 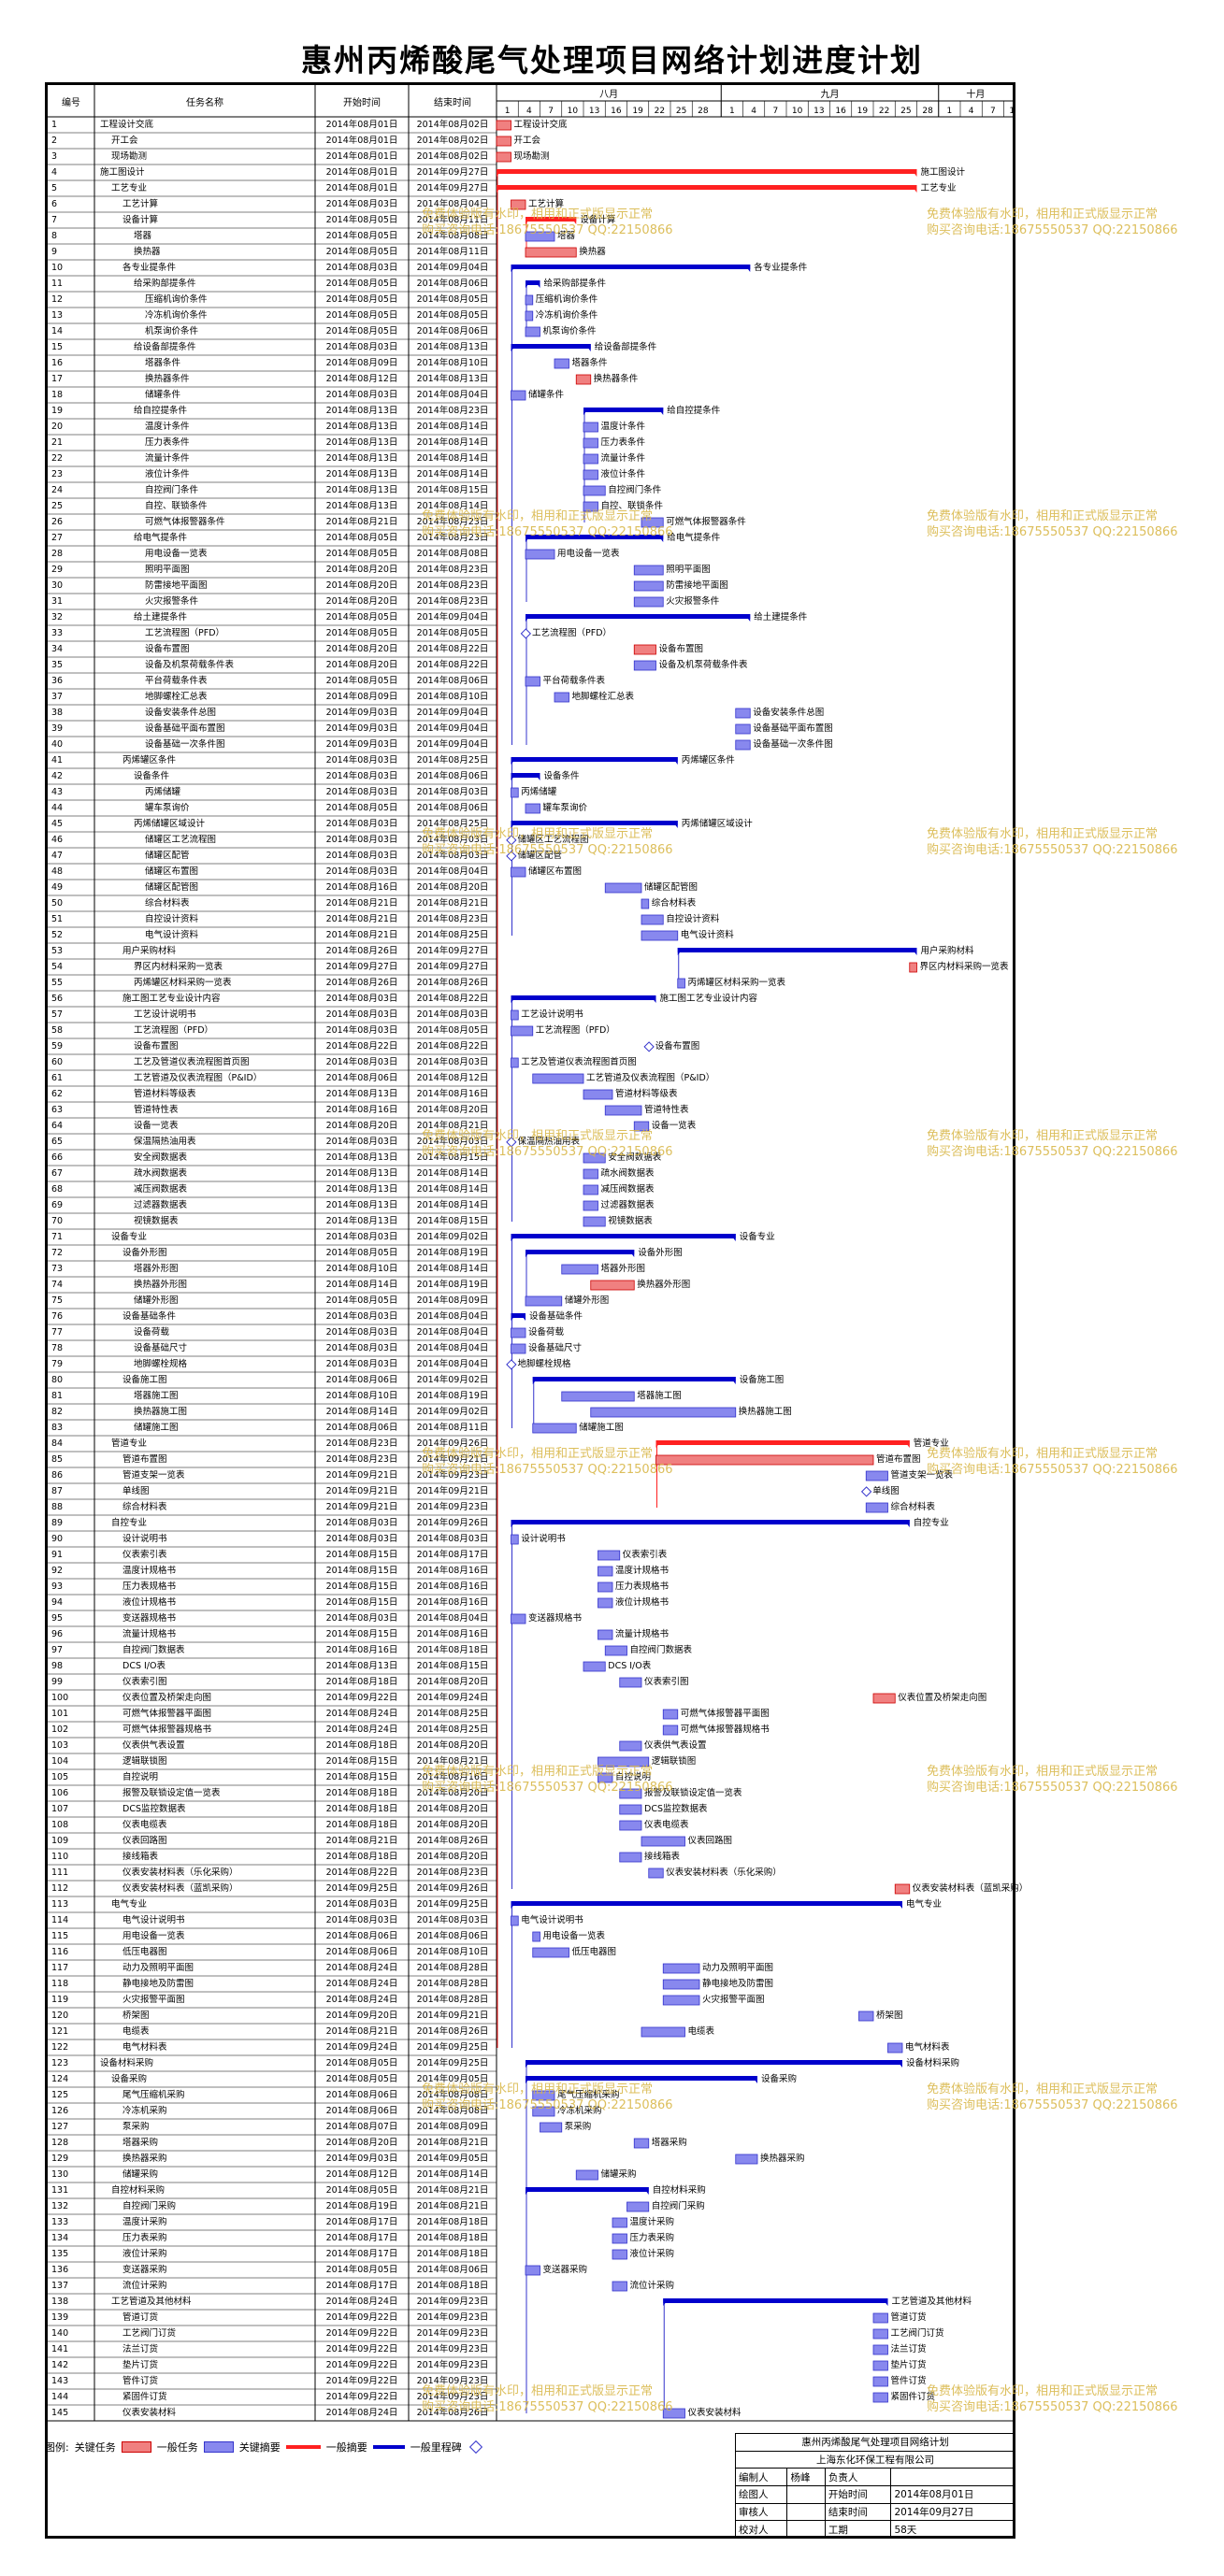 I want to click on table-row: 66 安全阀数据表 2014年08月13日 2014年08月15日, so click(x=272, y=1158).